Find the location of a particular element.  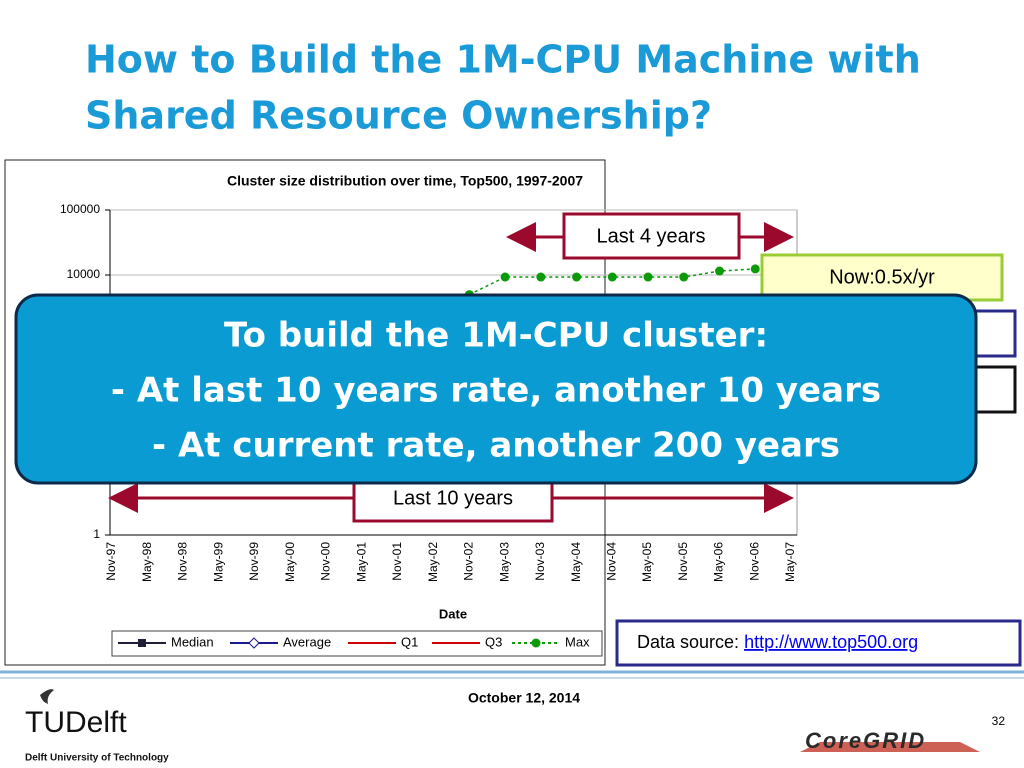

y-tick-label: 100000 is located at coordinates (80, 209).